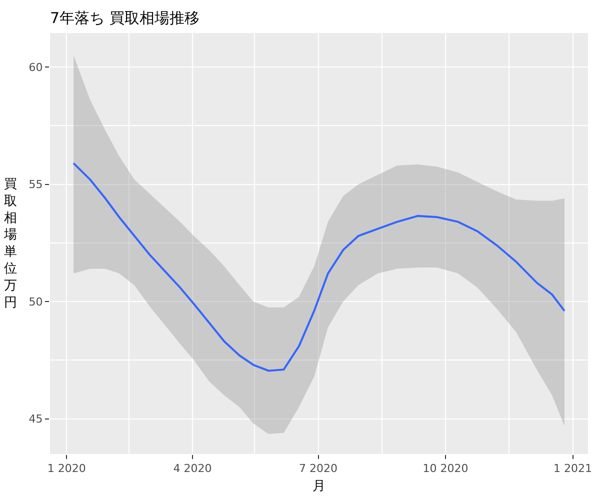 This screenshot has height=500, width=600. I want to click on x-tick-label: 1 2021, so click(573, 469).